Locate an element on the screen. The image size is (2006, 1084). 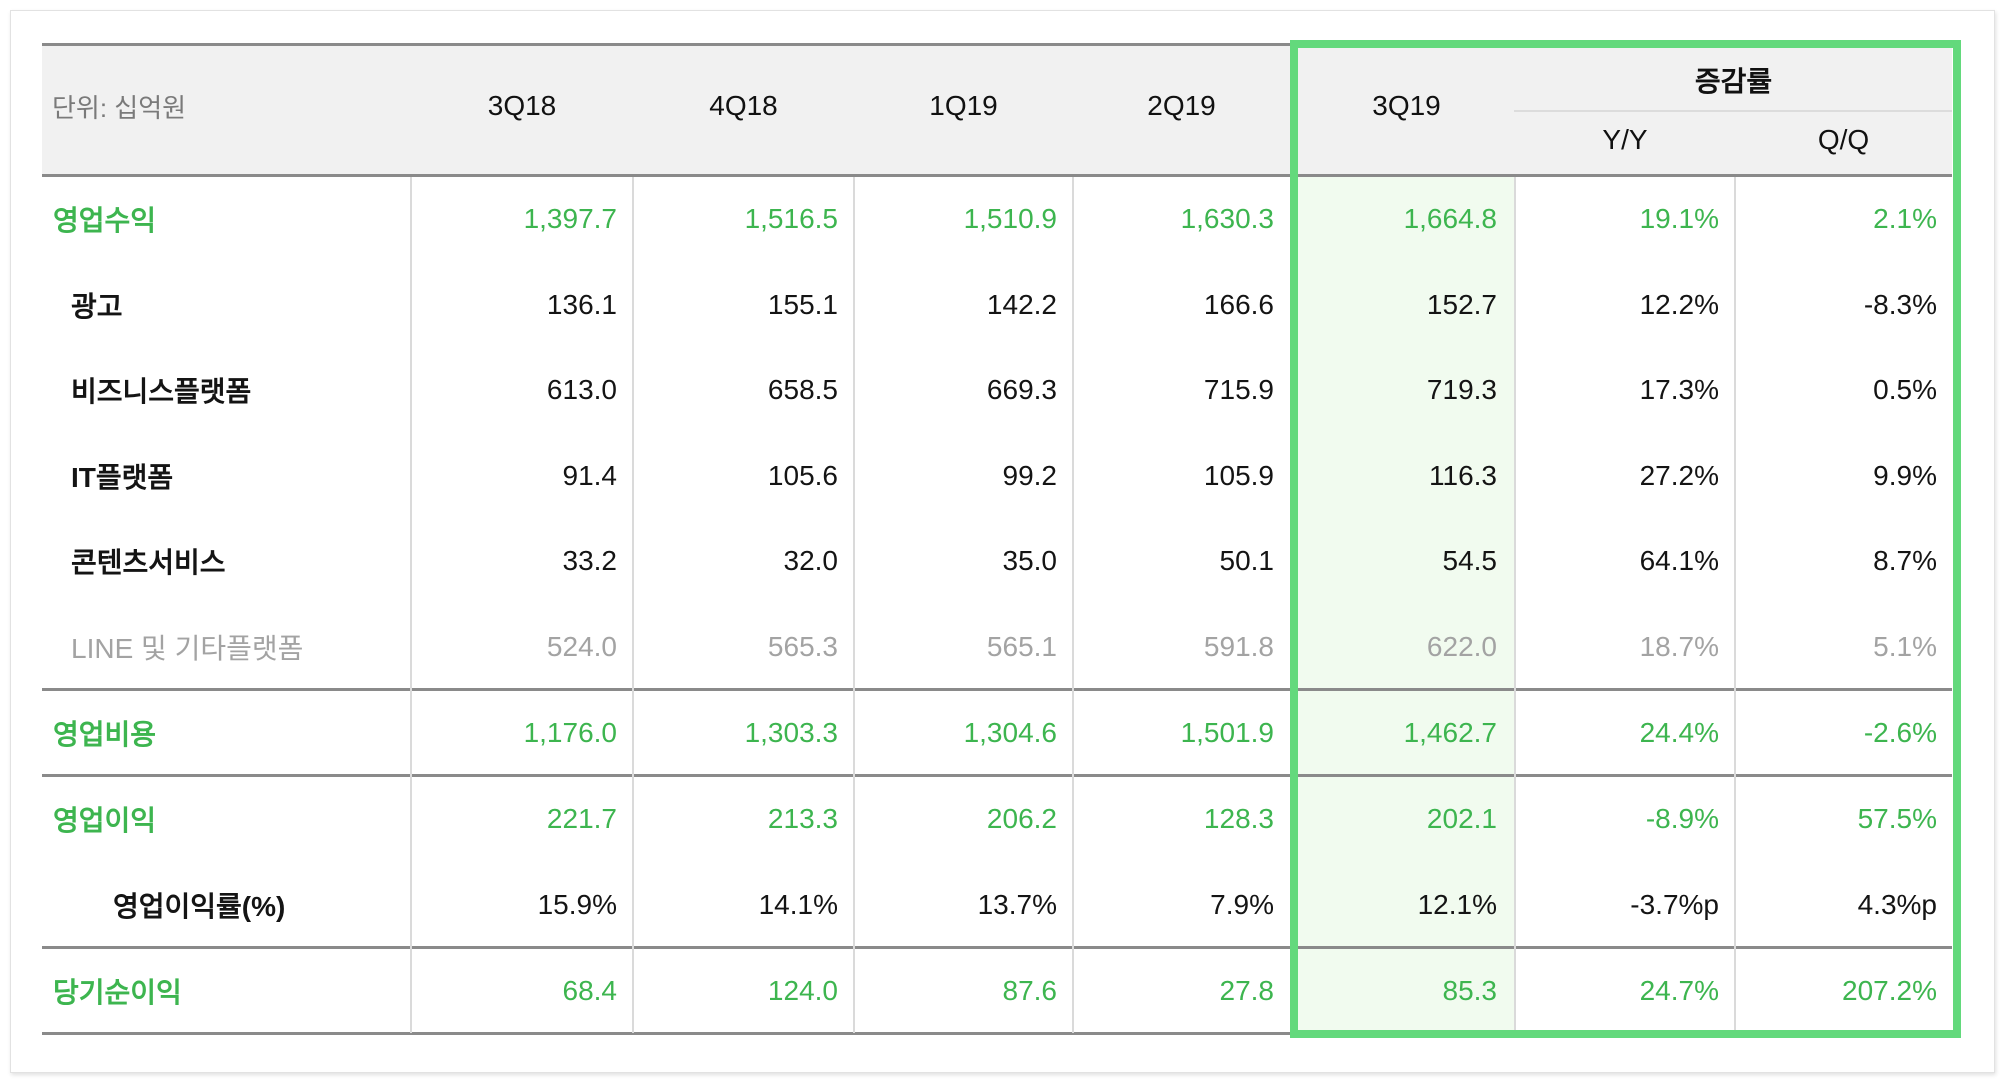
cell-qoq: 5.1% is located at coordinates (1905, 646).